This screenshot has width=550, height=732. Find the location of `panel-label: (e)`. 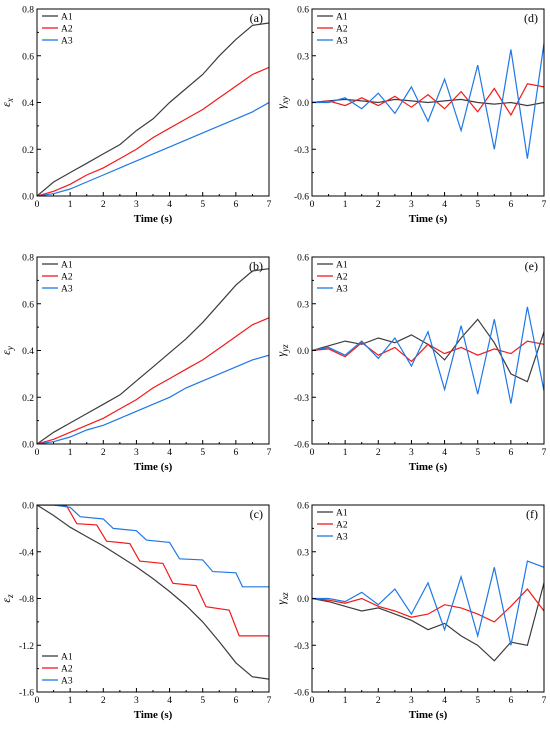

panel-label: (e) is located at coordinates (531, 266).